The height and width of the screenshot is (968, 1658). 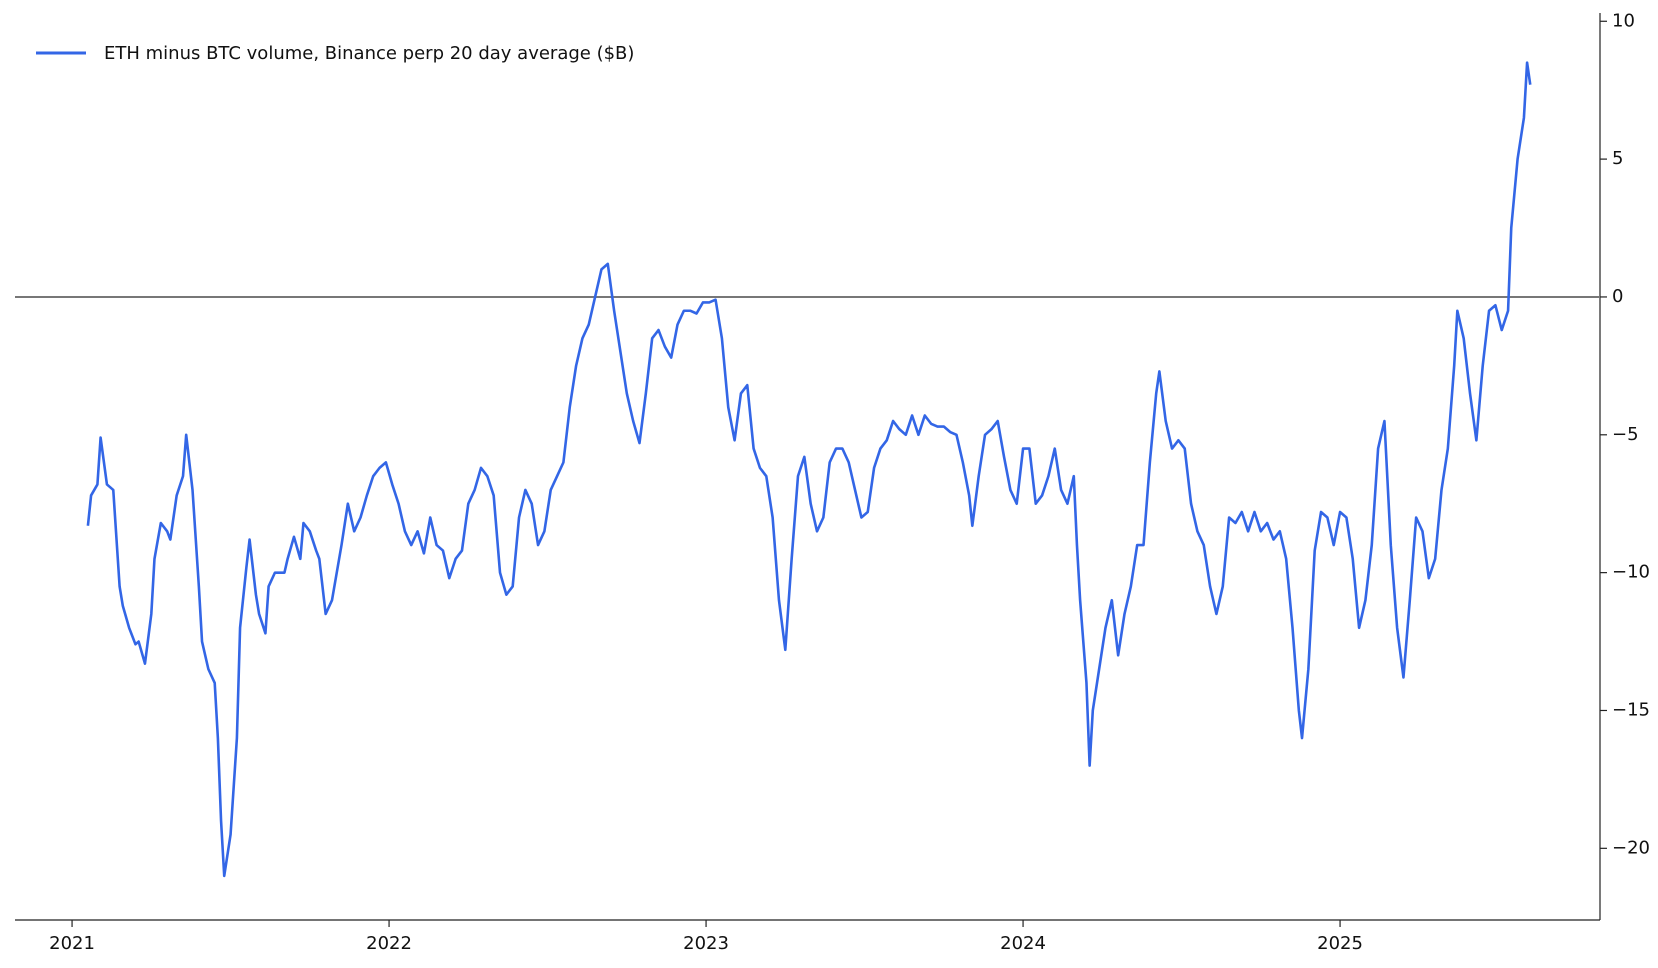 I want to click on x-tick-label: 2021, so click(x=72, y=943).